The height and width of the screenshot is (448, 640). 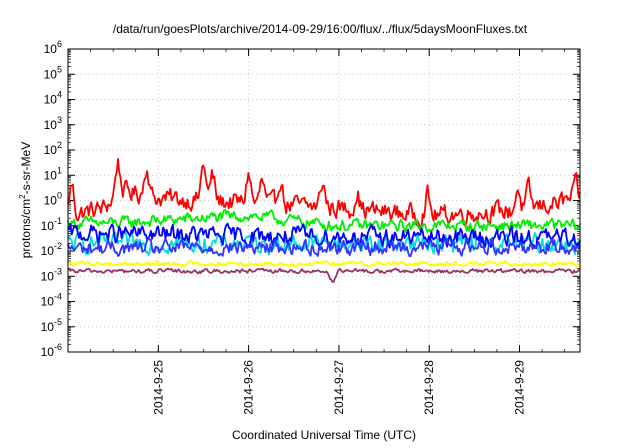 I want to click on y-tick-label: 10⁵, so click(x=53, y=72).